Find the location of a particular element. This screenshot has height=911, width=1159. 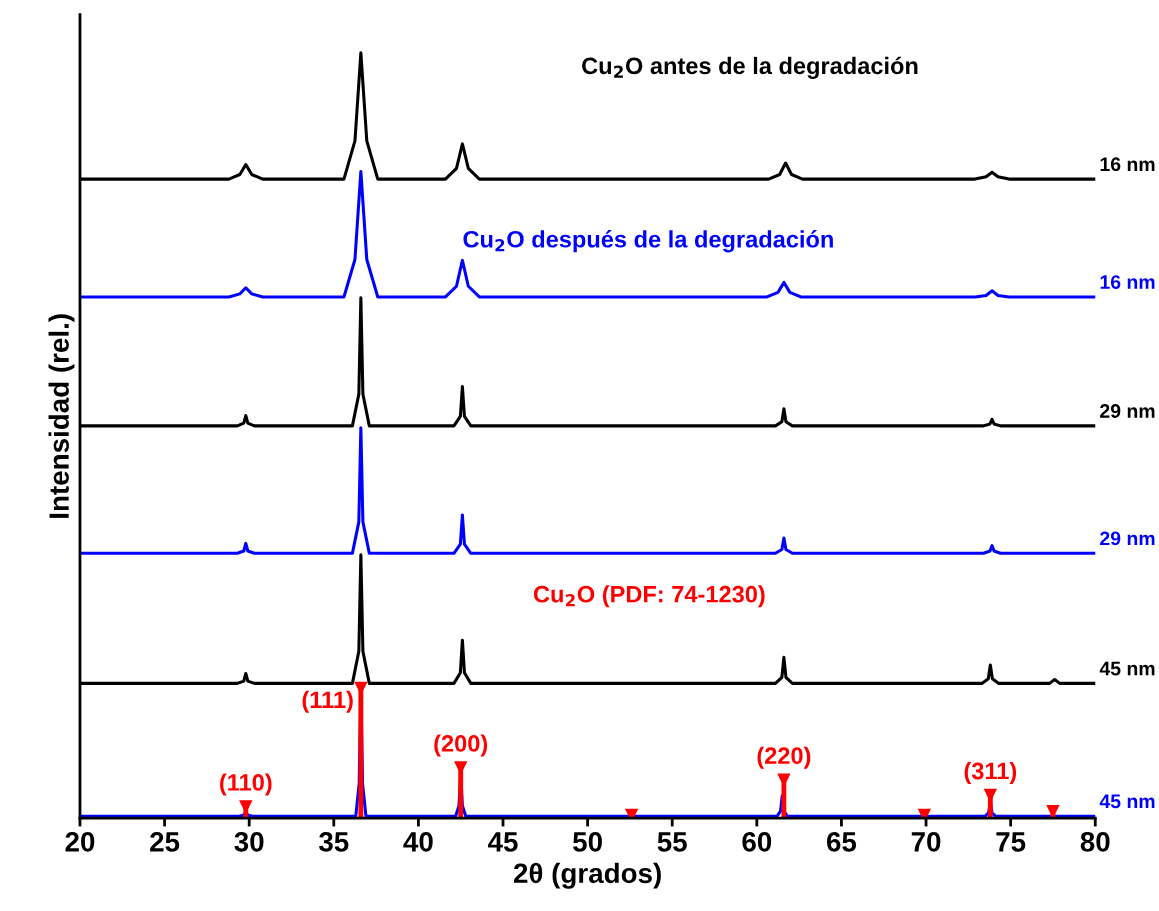

x-tick-label: 30 is located at coordinates (249, 842).